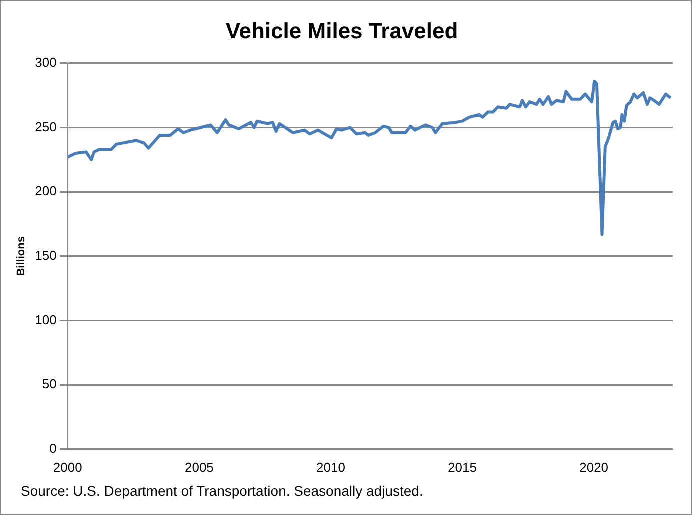 Image resolution: width=692 pixels, height=515 pixels. Describe the element at coordinates (462, 467) in the screenshot. I see `x-tick-label: 2015` at that location.